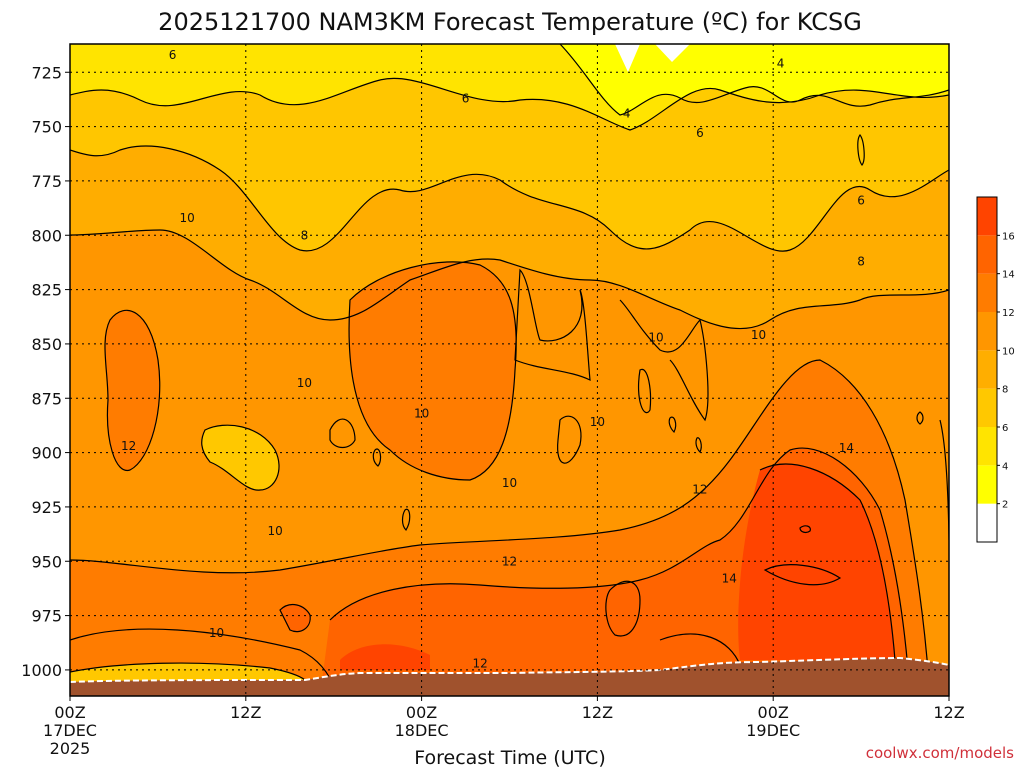 The image size is (1024, 768). What do you see at coordinates (1005, 428) in the screenshot?
I see `colorbar-tick-label: 6` at bounding box center [1005, 428].